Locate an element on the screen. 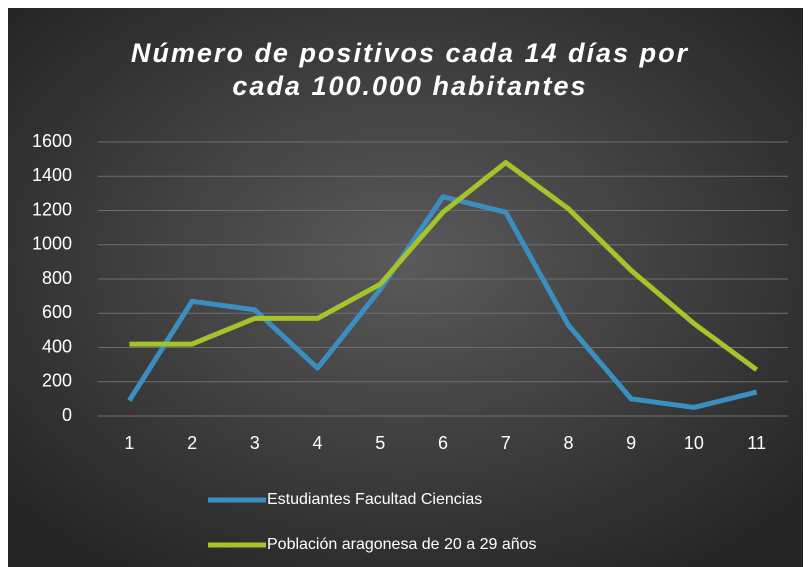 The width and height of the screenshot is (810, 567). x-tick-label: 2 is located at coordinates (192, 443).